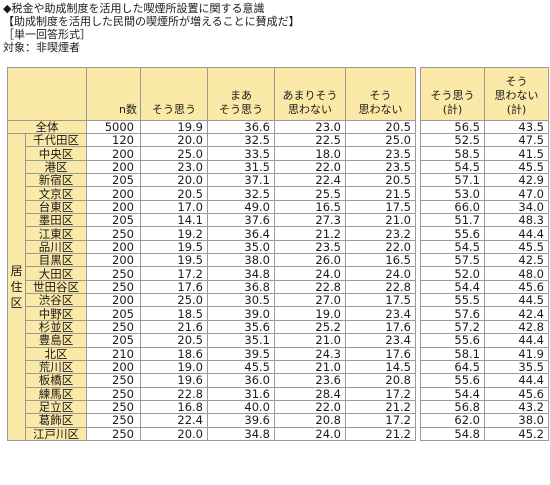 Image resolution: width=550 pixels, height=485 pixels. What do you see at coordinates (310, 180) in the screenshot?
I see `value-cell: 22.4` at bounding box center [310, 180].